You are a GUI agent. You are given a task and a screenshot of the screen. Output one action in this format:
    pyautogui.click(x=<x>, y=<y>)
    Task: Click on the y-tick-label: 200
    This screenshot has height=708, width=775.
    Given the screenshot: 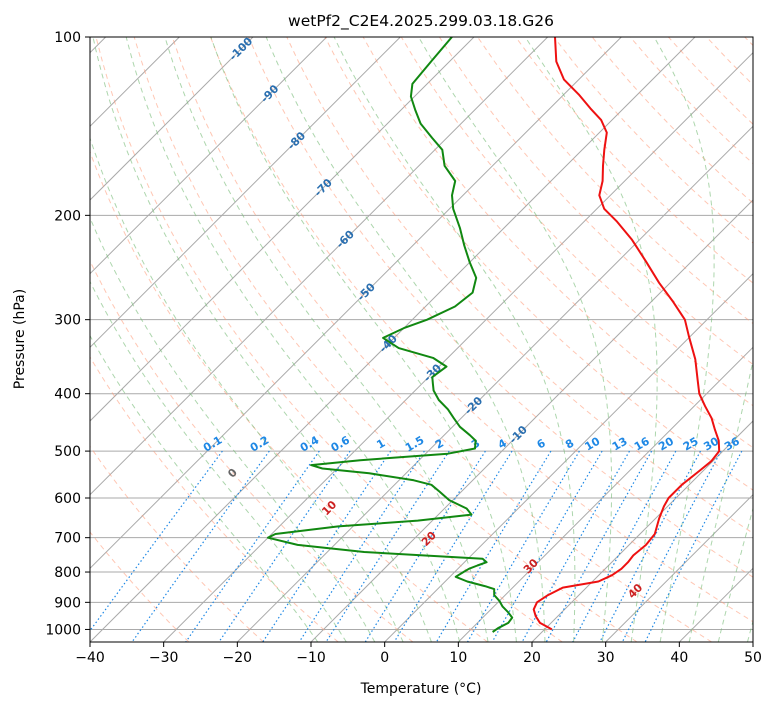 What is the action you would take?
    pyautogui.click(x=67, y=216)
    